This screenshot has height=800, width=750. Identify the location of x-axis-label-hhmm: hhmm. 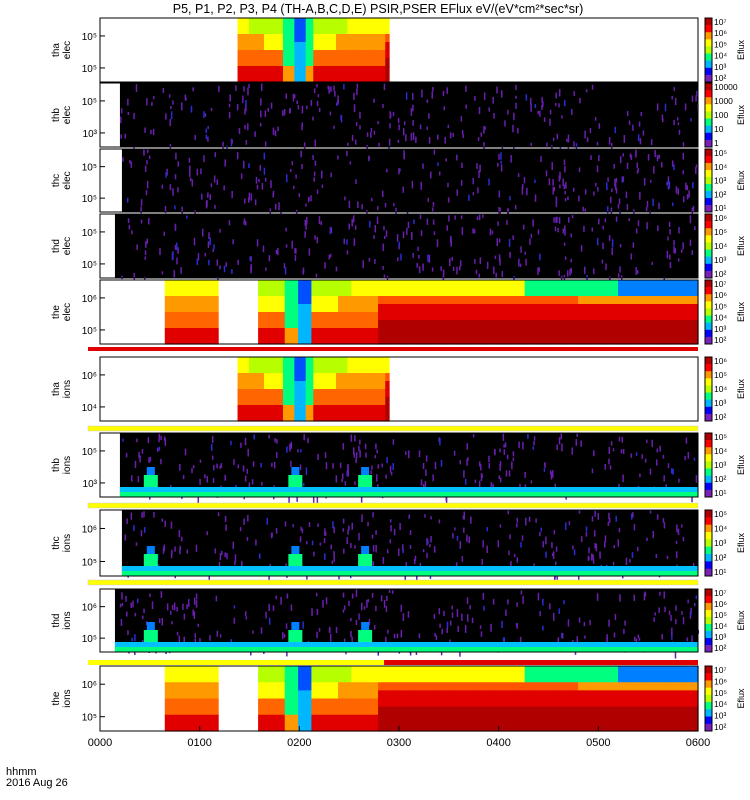
(21, 772).